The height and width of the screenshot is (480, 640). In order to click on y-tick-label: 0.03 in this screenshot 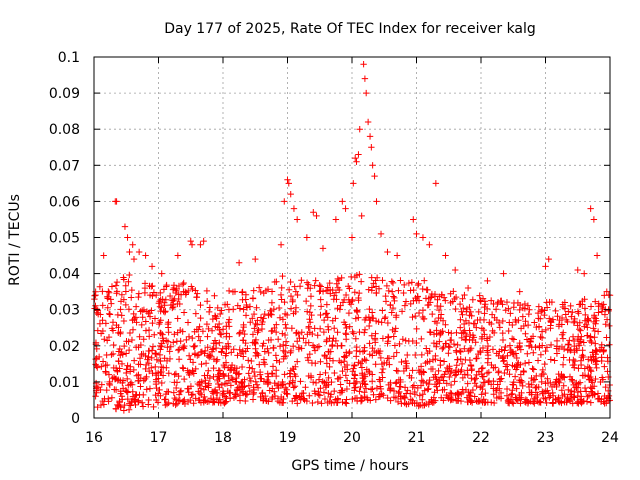, I will do `click(64, 311)`.